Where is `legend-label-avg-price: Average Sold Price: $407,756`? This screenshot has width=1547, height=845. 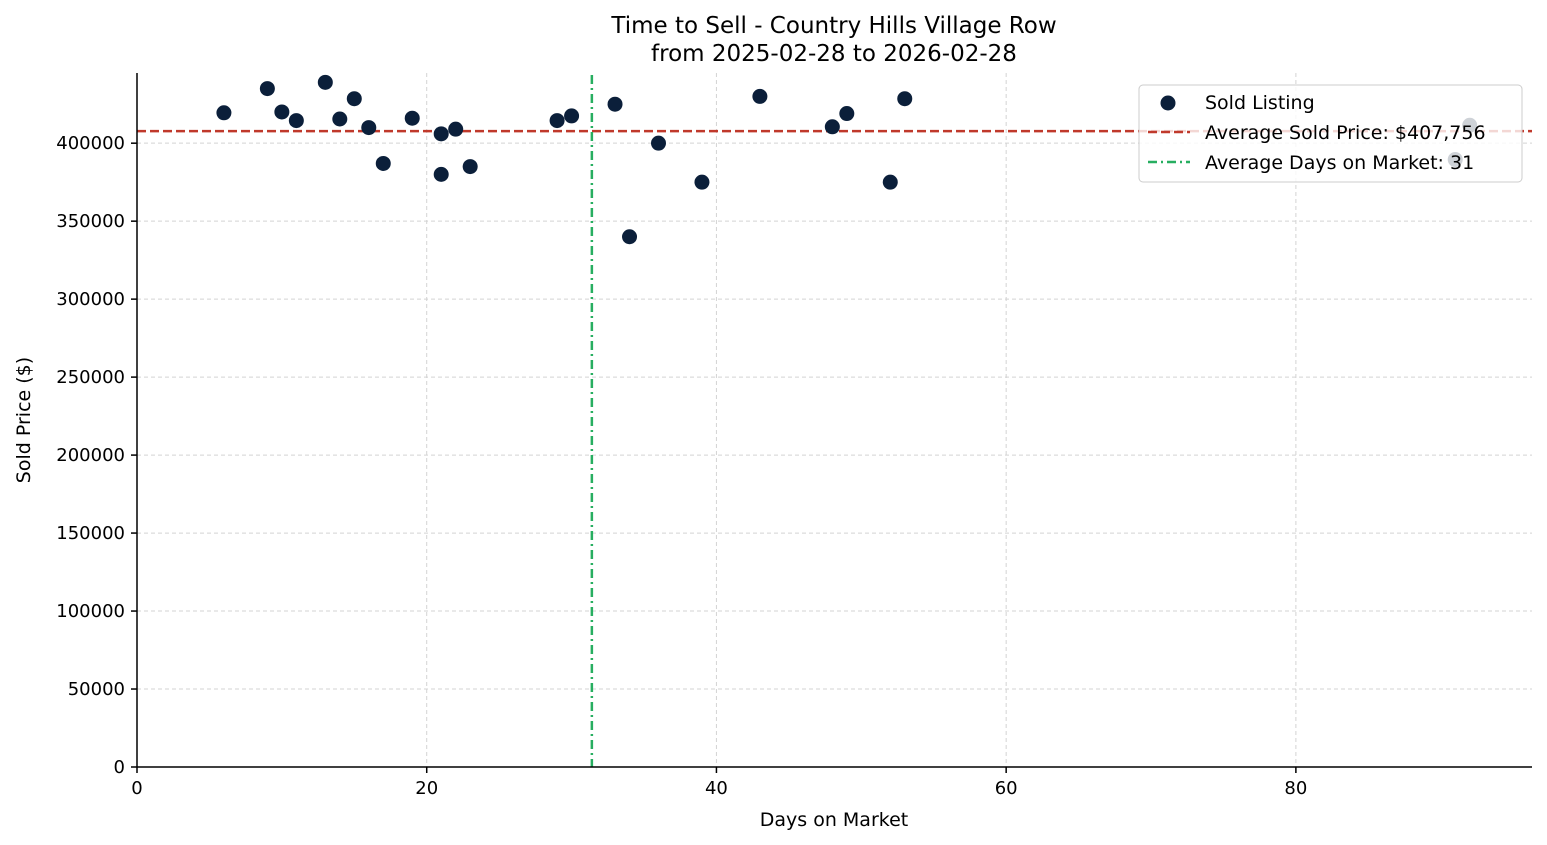 legend-label-avg-price: Average Sold Price: $407,756 is located at coordinates (1345, 133).